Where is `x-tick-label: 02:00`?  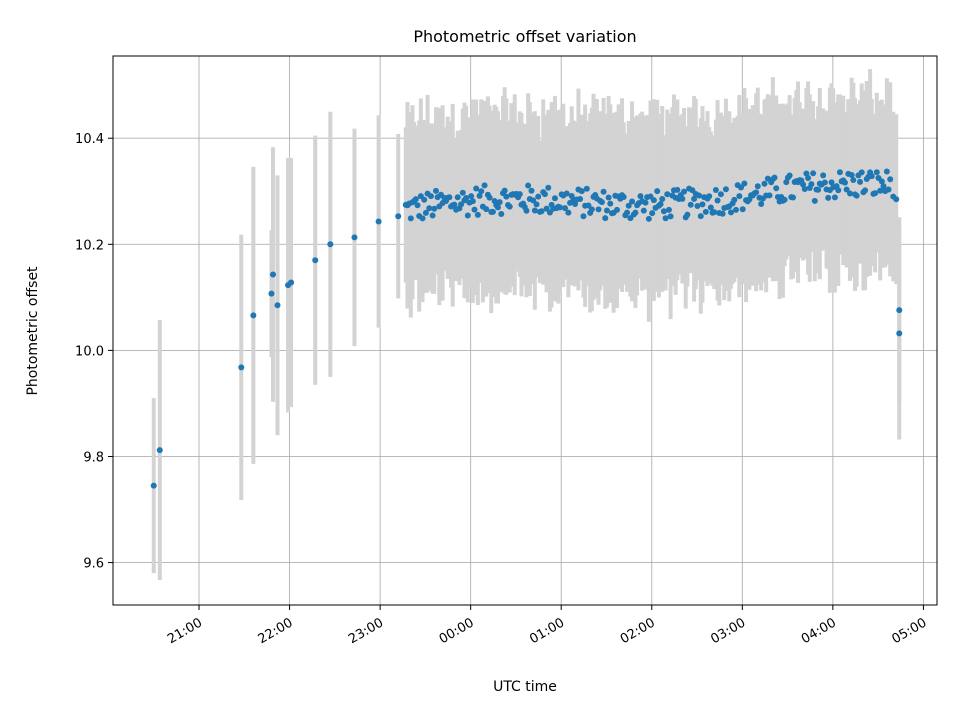 x-tick-label: 02:00 is located at coordinates (638, 631).